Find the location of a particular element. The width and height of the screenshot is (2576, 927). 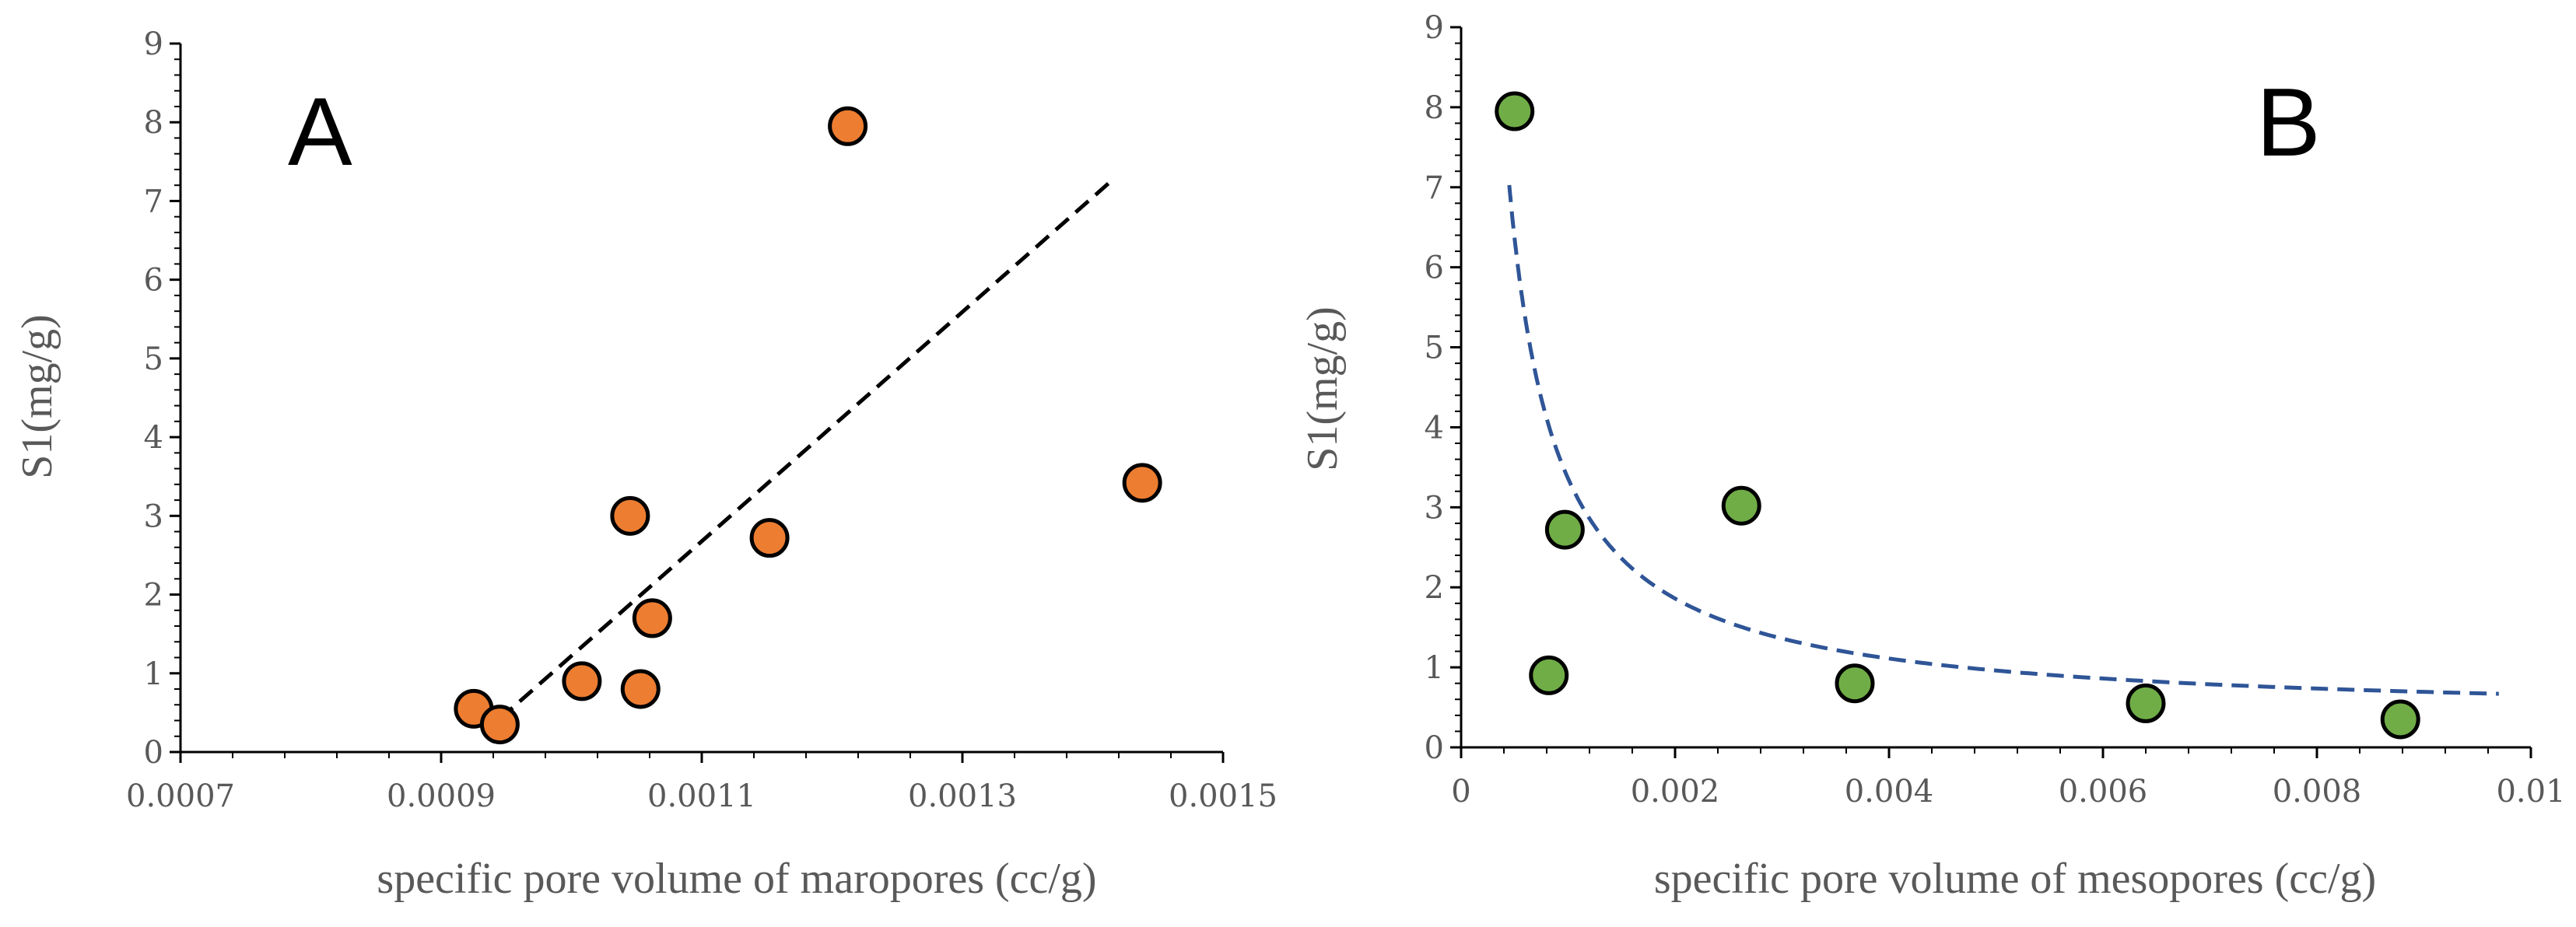

b-x-tick-label: 0.01 is located at coordinates (2530, 792).